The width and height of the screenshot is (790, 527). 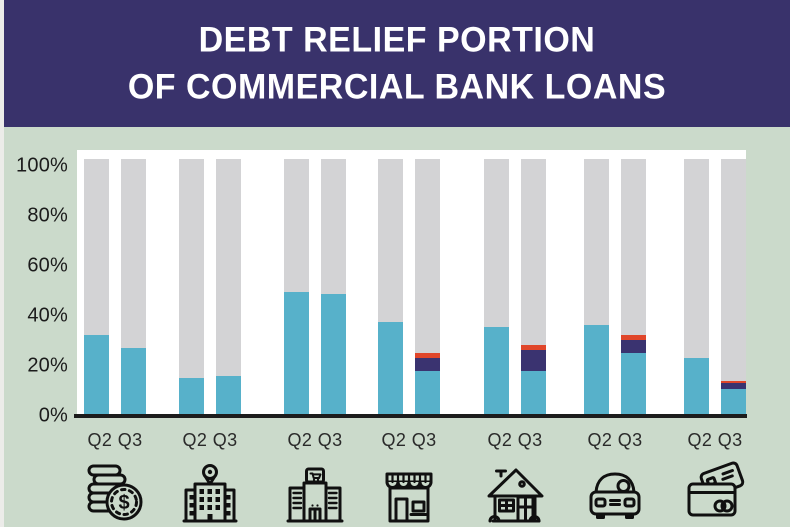 What do you see at coordinates (733, 286) in the screenshot?
I see `bar-group7-q3` at bounding box center [733, 286].